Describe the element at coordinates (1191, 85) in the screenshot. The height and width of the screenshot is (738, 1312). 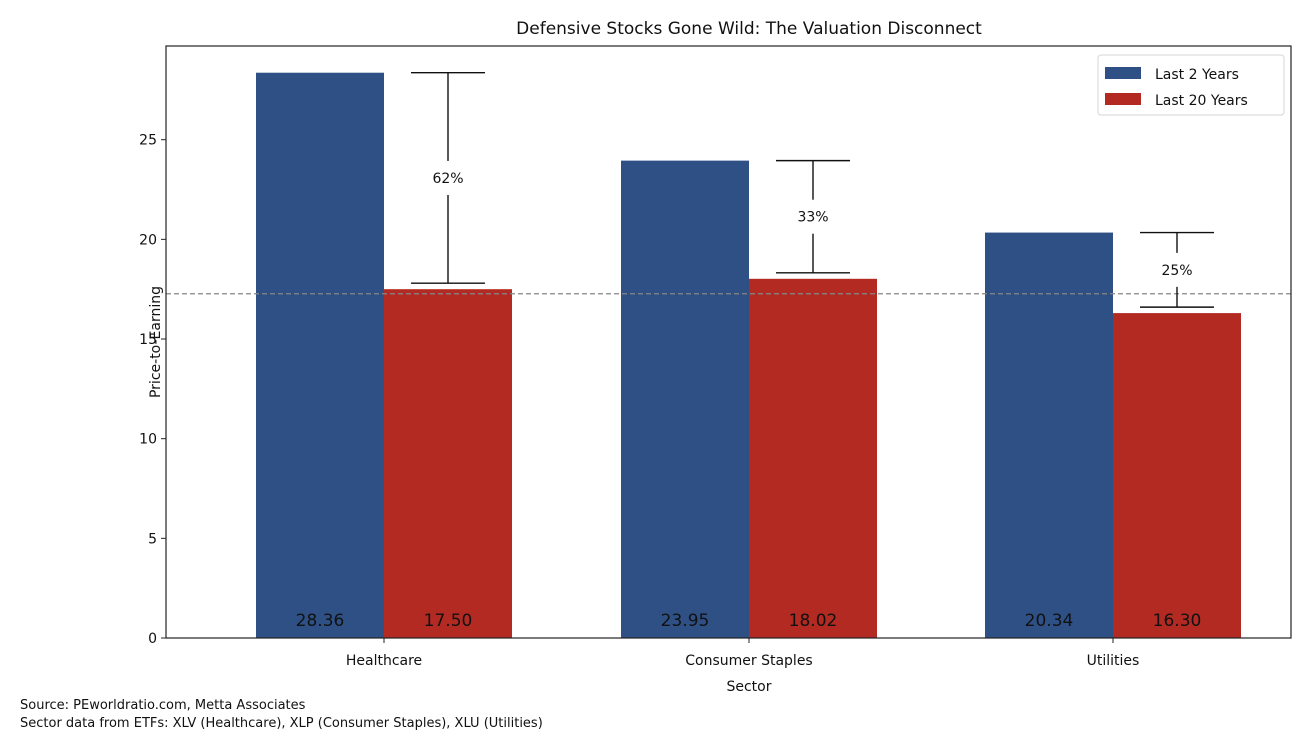
I see `legend-box` at that location.